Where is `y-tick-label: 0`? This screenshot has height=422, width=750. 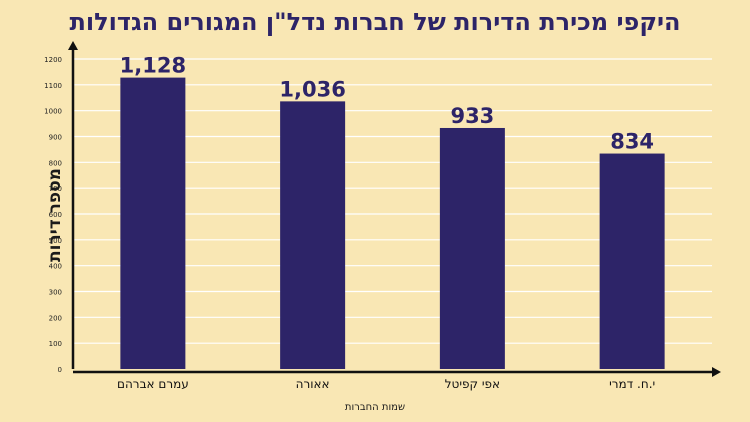 y-tick-label: 0 is located at coordinates (60, 370).